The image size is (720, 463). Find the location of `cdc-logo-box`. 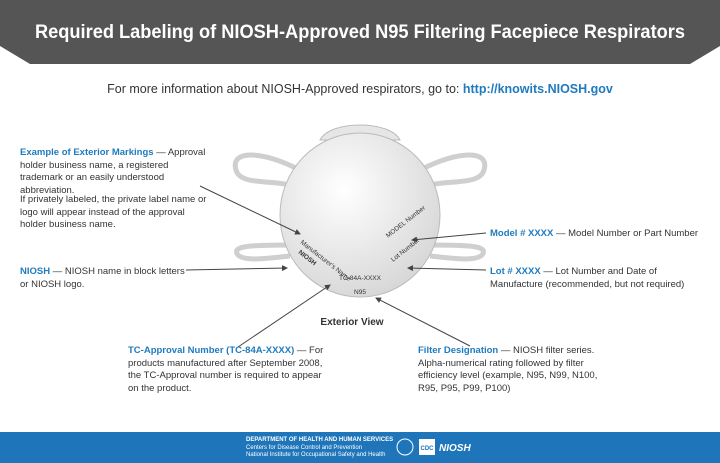

cdc-logo-box is located at coordinates (427, 447).